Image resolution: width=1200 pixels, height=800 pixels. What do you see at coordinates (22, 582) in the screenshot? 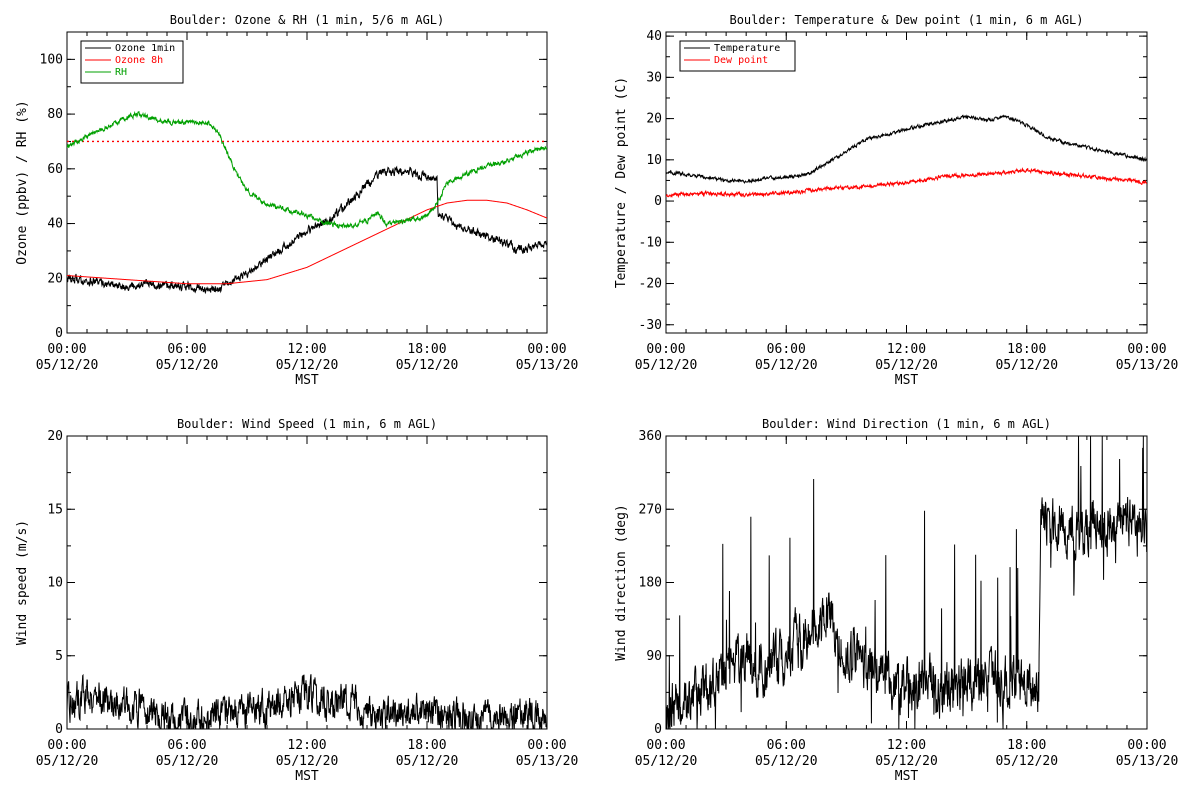
I see `y-axis-label: Wind speed (m/s)` at bounding box center [22, 582].